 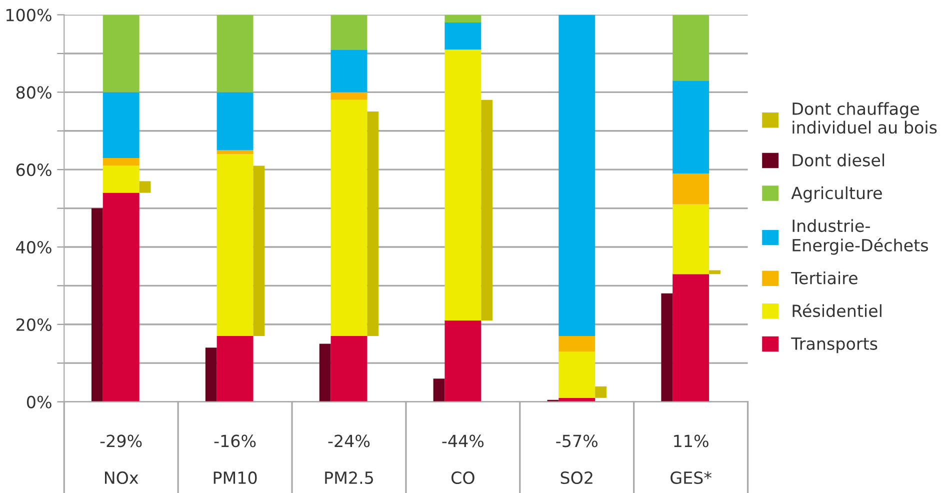 I want to click on legend-label: Tertiaire, so click(x=824, y=277).